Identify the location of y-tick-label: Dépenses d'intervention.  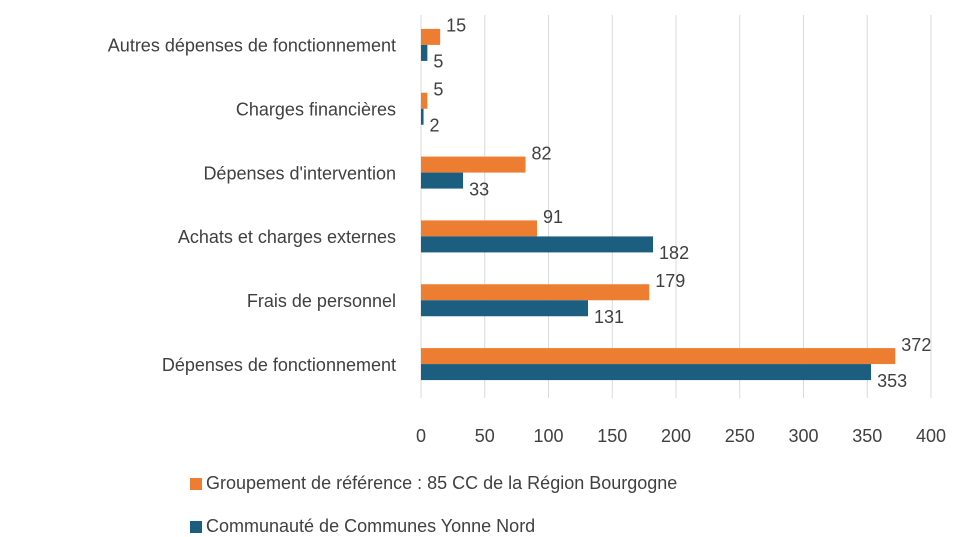
(299, 173).